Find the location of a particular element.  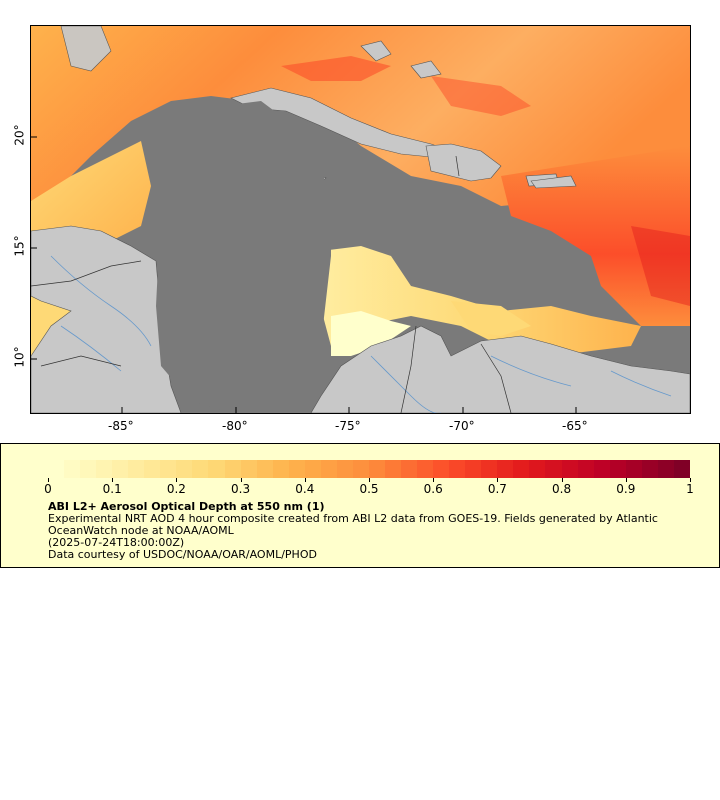

lat-label-10: 10° is located at coordinates (19, 357).